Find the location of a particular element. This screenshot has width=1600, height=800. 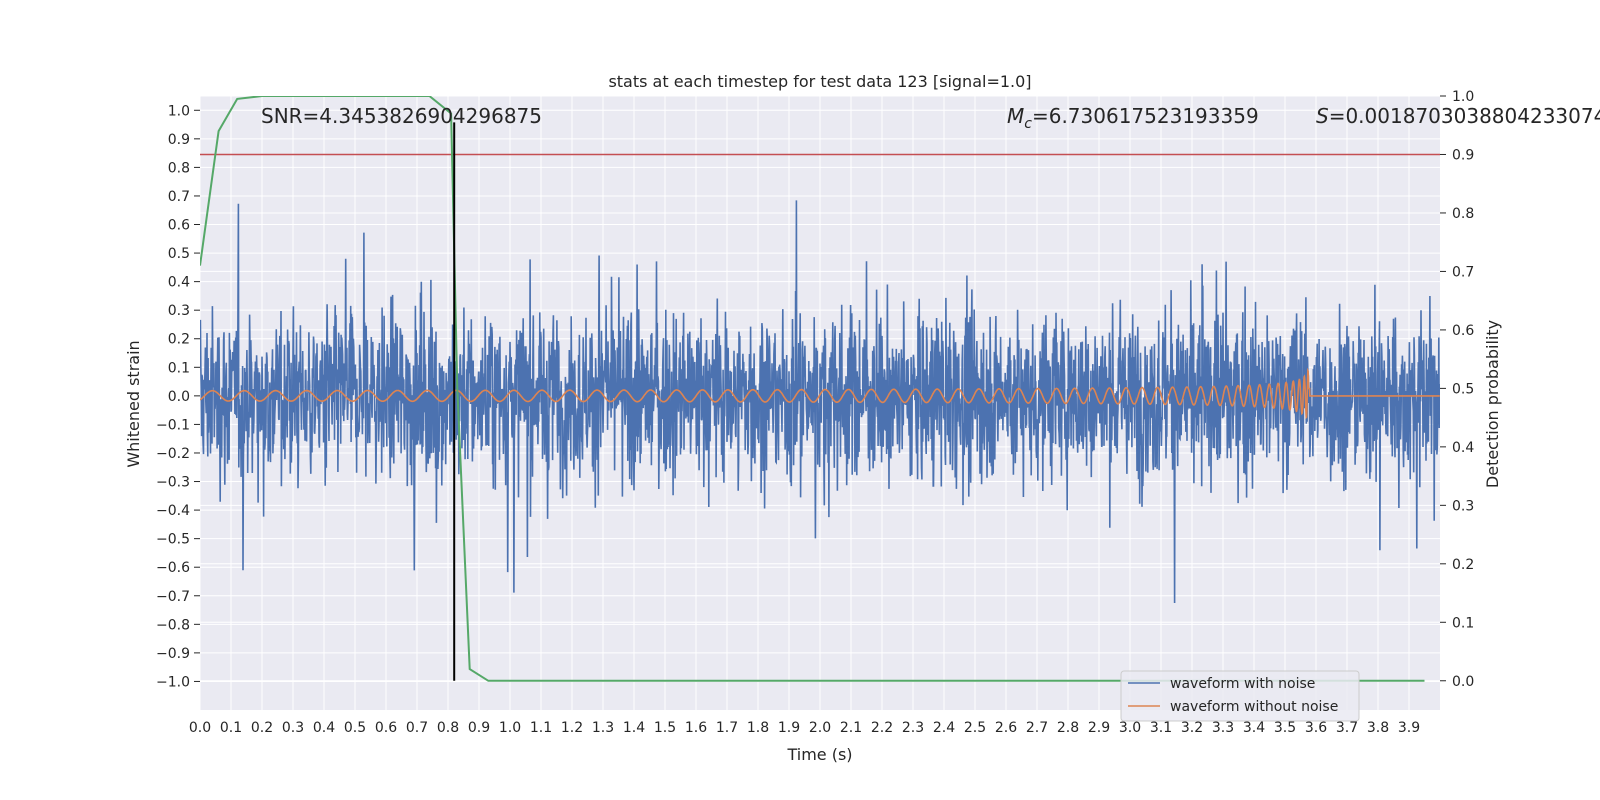

legend-box is located at coordinates (1240, 696).